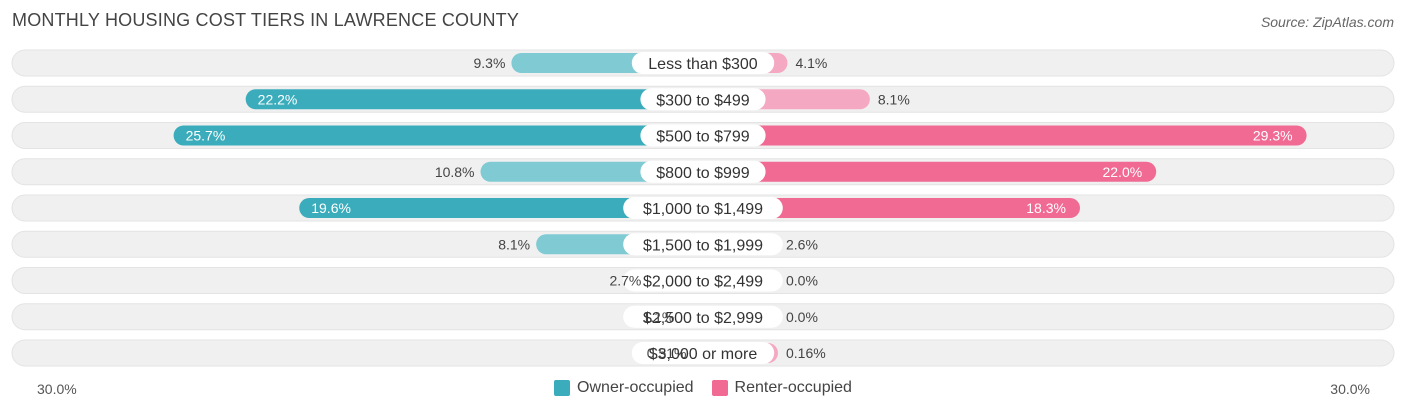  What do you see at coordinates (658, 317) in the screenshot?
I see `owner-value-label: 1.1%` at bounding box center [658, 317].